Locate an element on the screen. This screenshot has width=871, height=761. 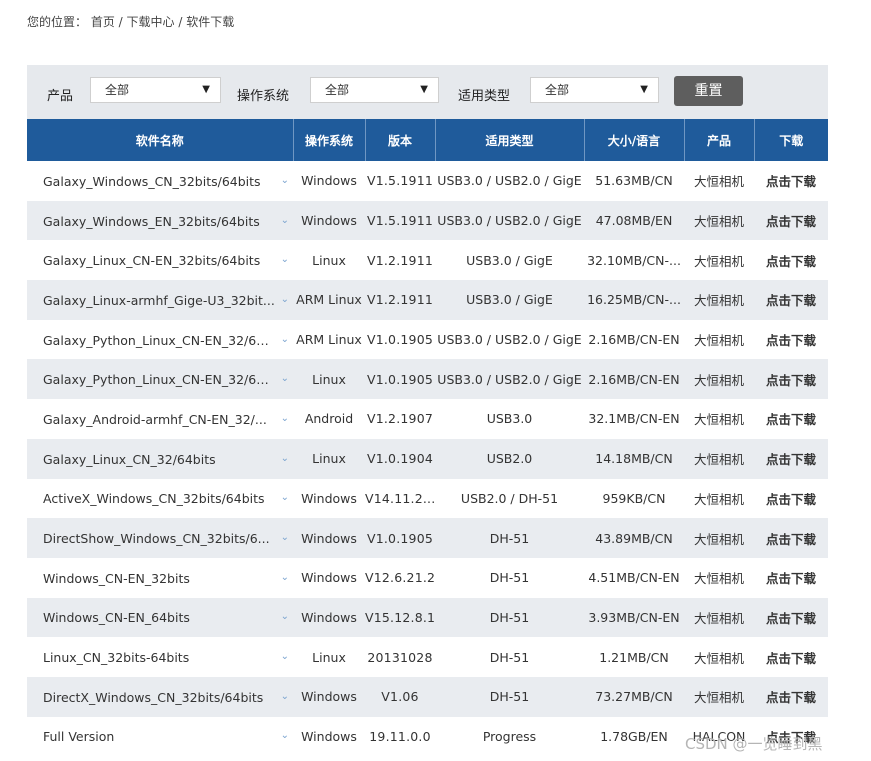
header-version: 版本 is located at coordinates (400, 140).